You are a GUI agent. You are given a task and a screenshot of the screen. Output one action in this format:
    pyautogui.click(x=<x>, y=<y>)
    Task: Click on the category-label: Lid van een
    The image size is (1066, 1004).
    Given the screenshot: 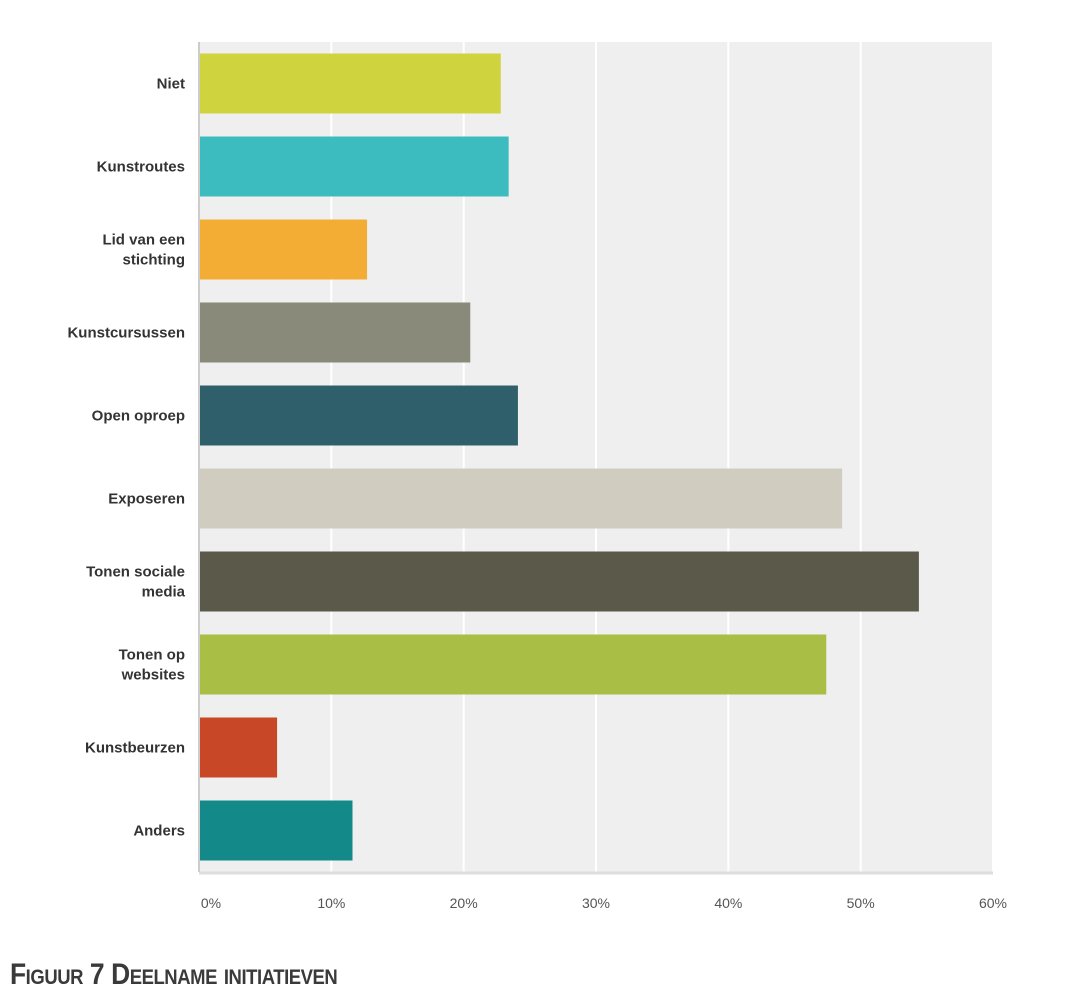 What is the action you would take?
    pyautogui.click(x=143, y=240)
    